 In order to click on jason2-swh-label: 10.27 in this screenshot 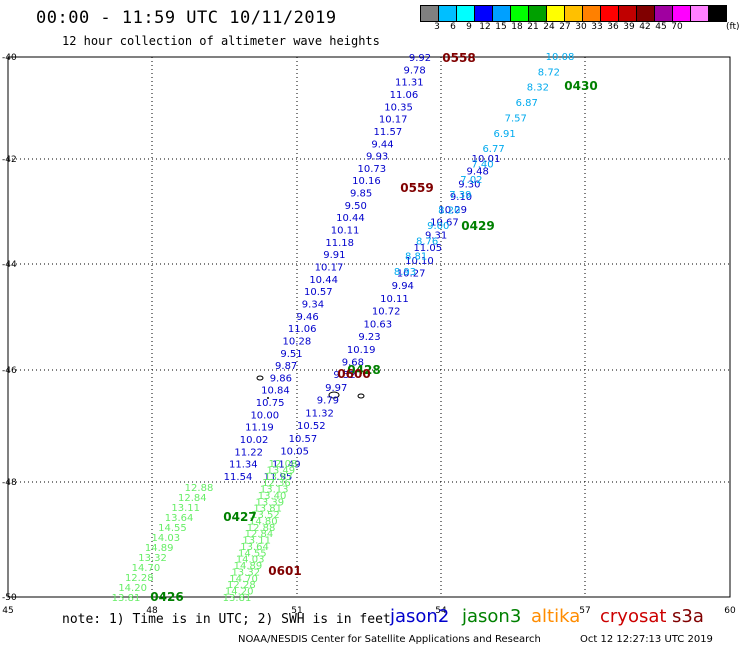, I will do `click(411, 273)`.